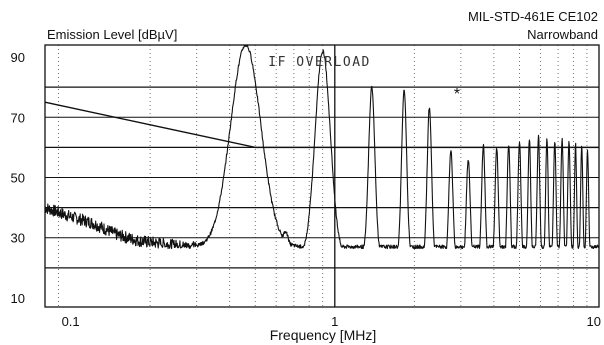  I want to click on limit-line, so click(321, 125).